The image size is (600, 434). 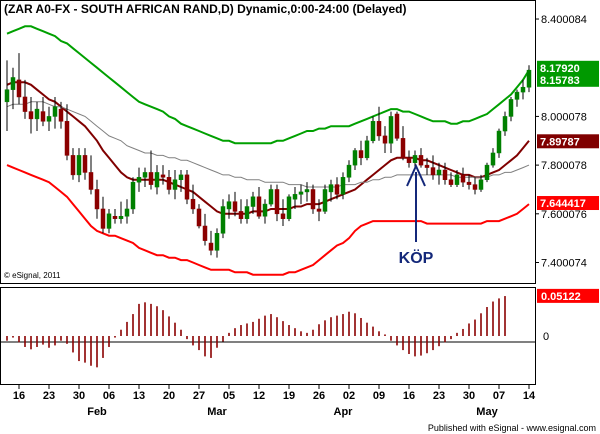 What do you see at coordinates (229, 396) in the screenshot?
I see `date-tick-label: 05` at bounding box center [229, 396].